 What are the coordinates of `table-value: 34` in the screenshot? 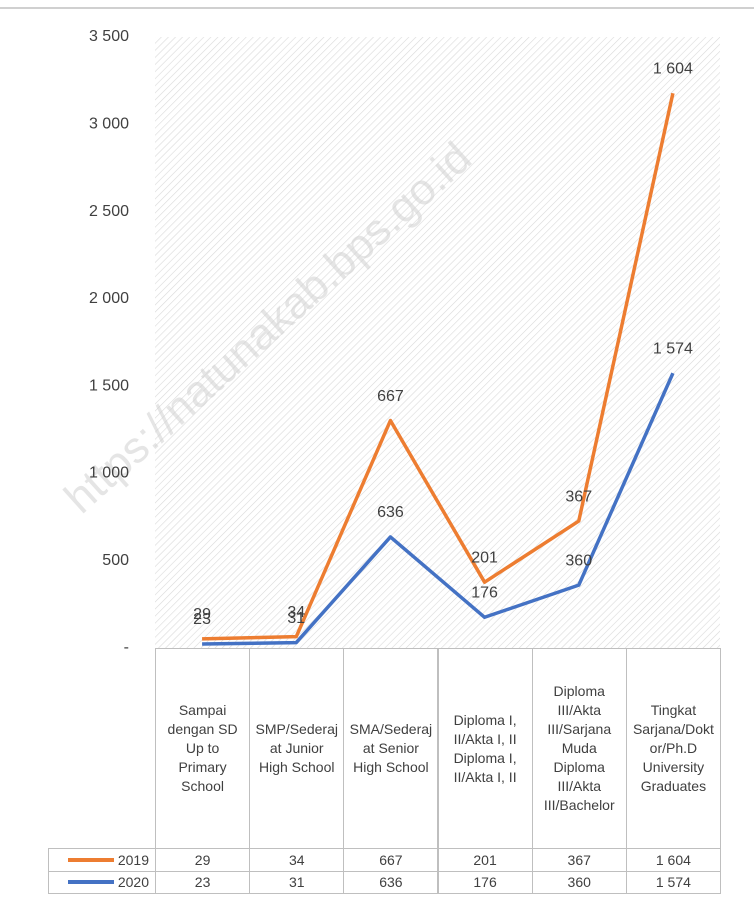 It's located at (297, 860).